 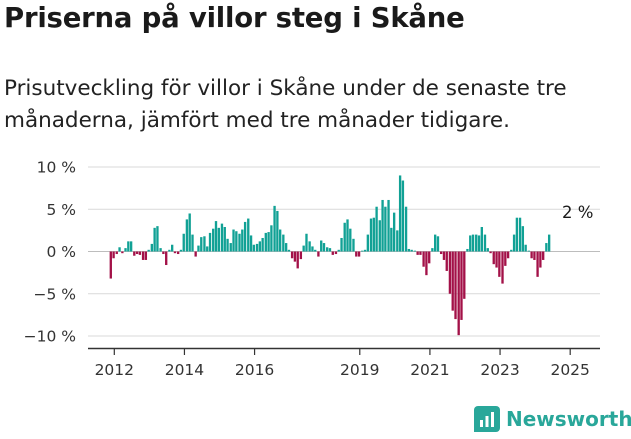 I want to click on y-tick-label: −10 %, so click(x=50, y=337).